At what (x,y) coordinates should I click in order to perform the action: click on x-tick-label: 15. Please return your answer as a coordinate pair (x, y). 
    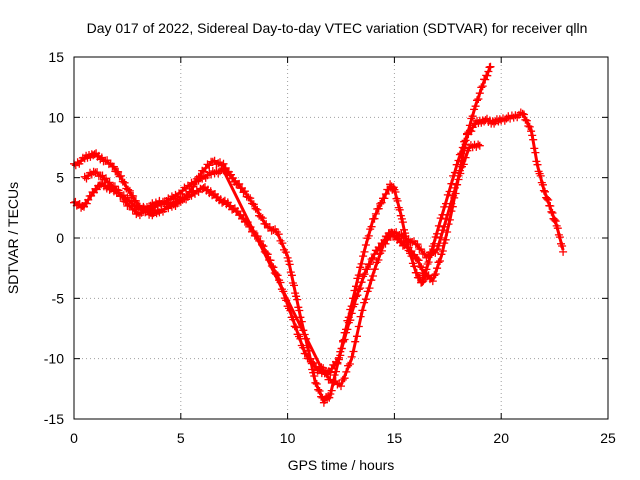
    Looking at the image, I should click on (395, 438).